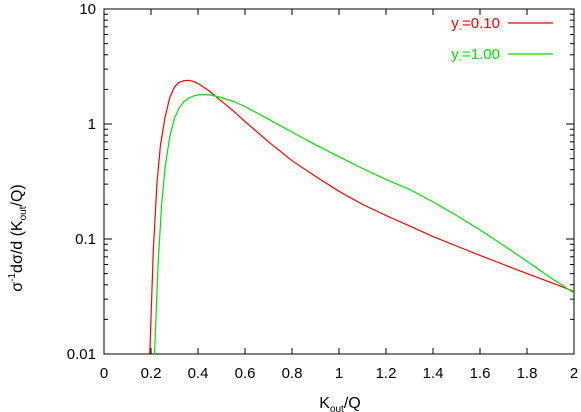 The width and height of the screenshot is (581, 412). What do you see at coordinates (87, 9) in the screenshot?
I see `y-tick-label: 10` at bounding box center [87, 9].